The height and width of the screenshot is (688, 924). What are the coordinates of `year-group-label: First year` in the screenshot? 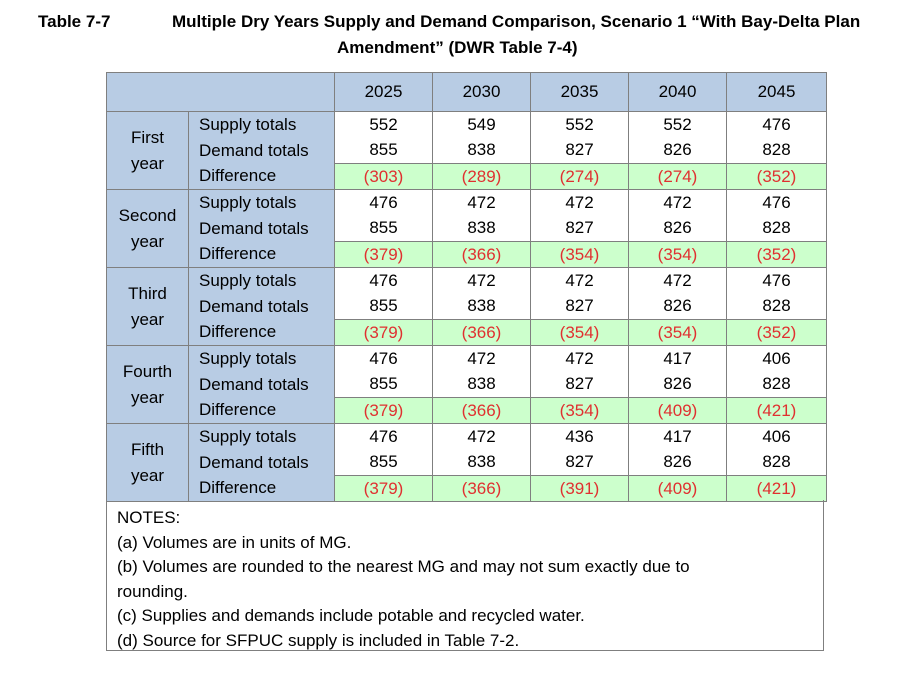 It's located at (147, 150).